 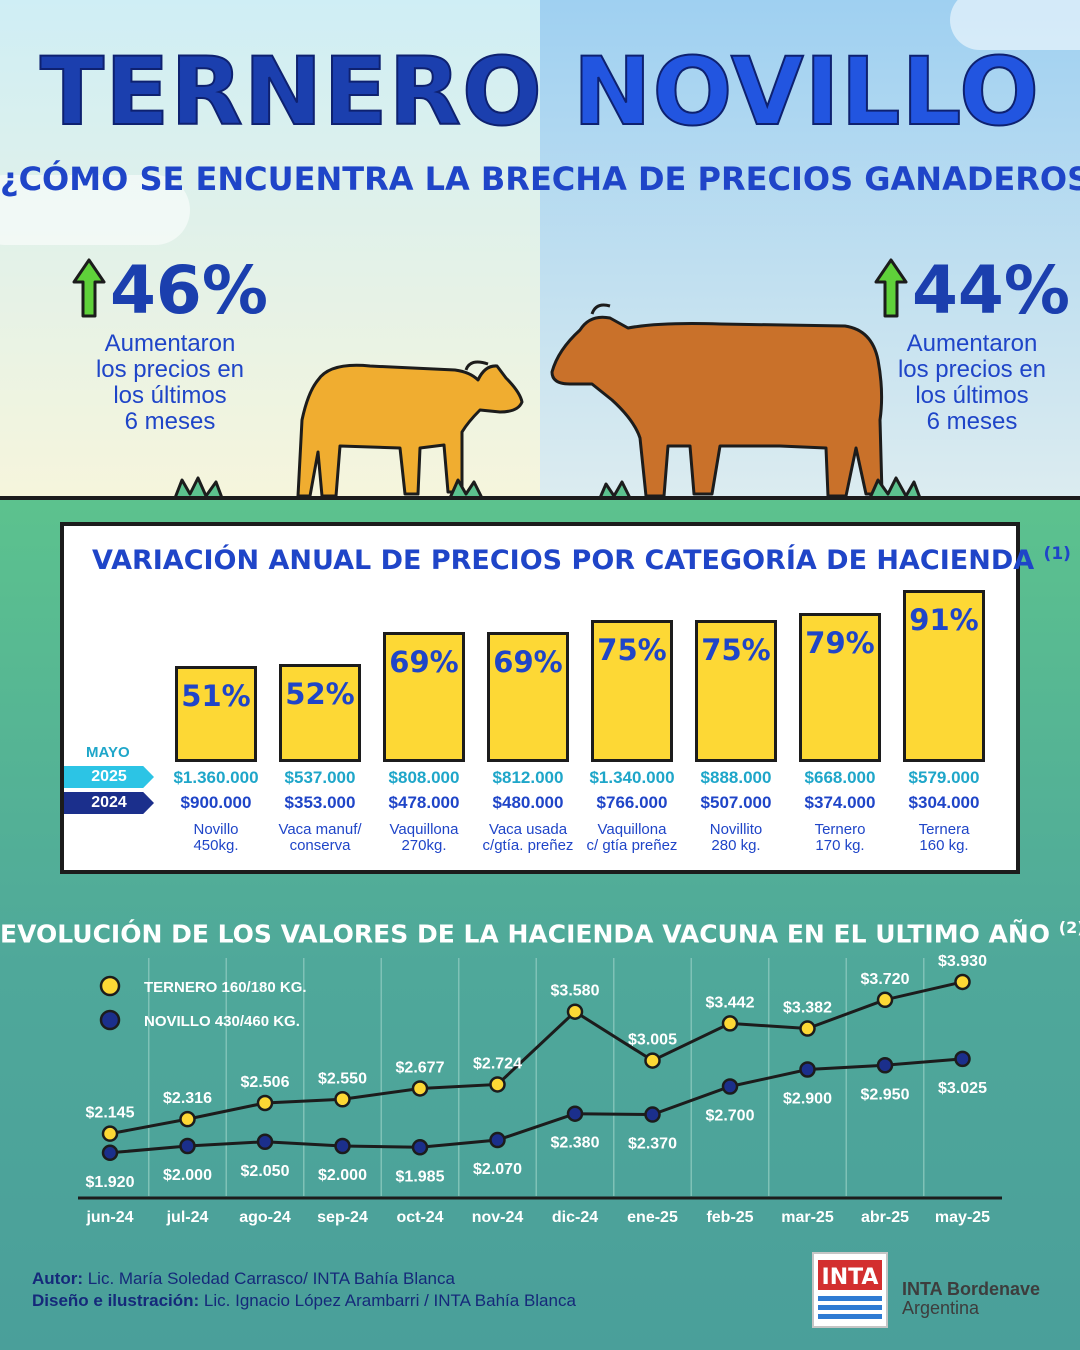 I want to click on price-2025: $537.000, so click(x=320, y=777).